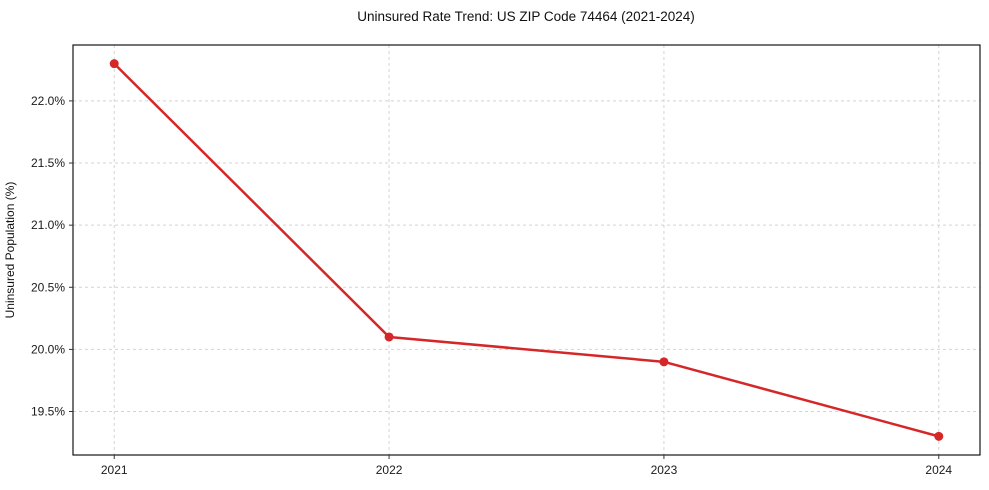  Describe the element at coordinates (114, 470) in the screenshot. I see `x-tick-label: 2021` at that location.